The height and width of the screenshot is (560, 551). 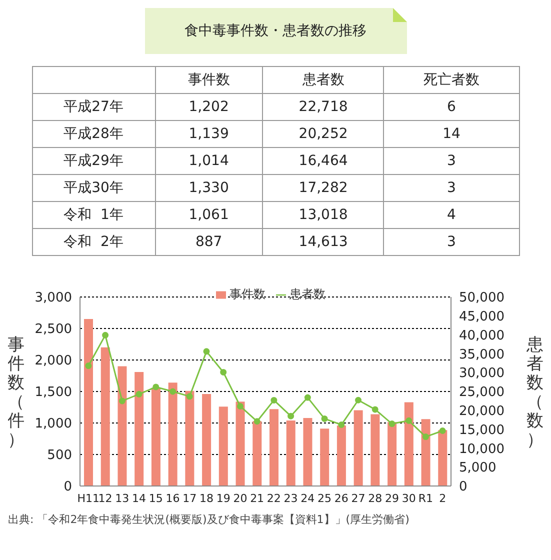 What do you see at coordinates (481, 336) in the screenshot?
I see `y2-tick-label: 40,000` at bounding box center [481, 336].